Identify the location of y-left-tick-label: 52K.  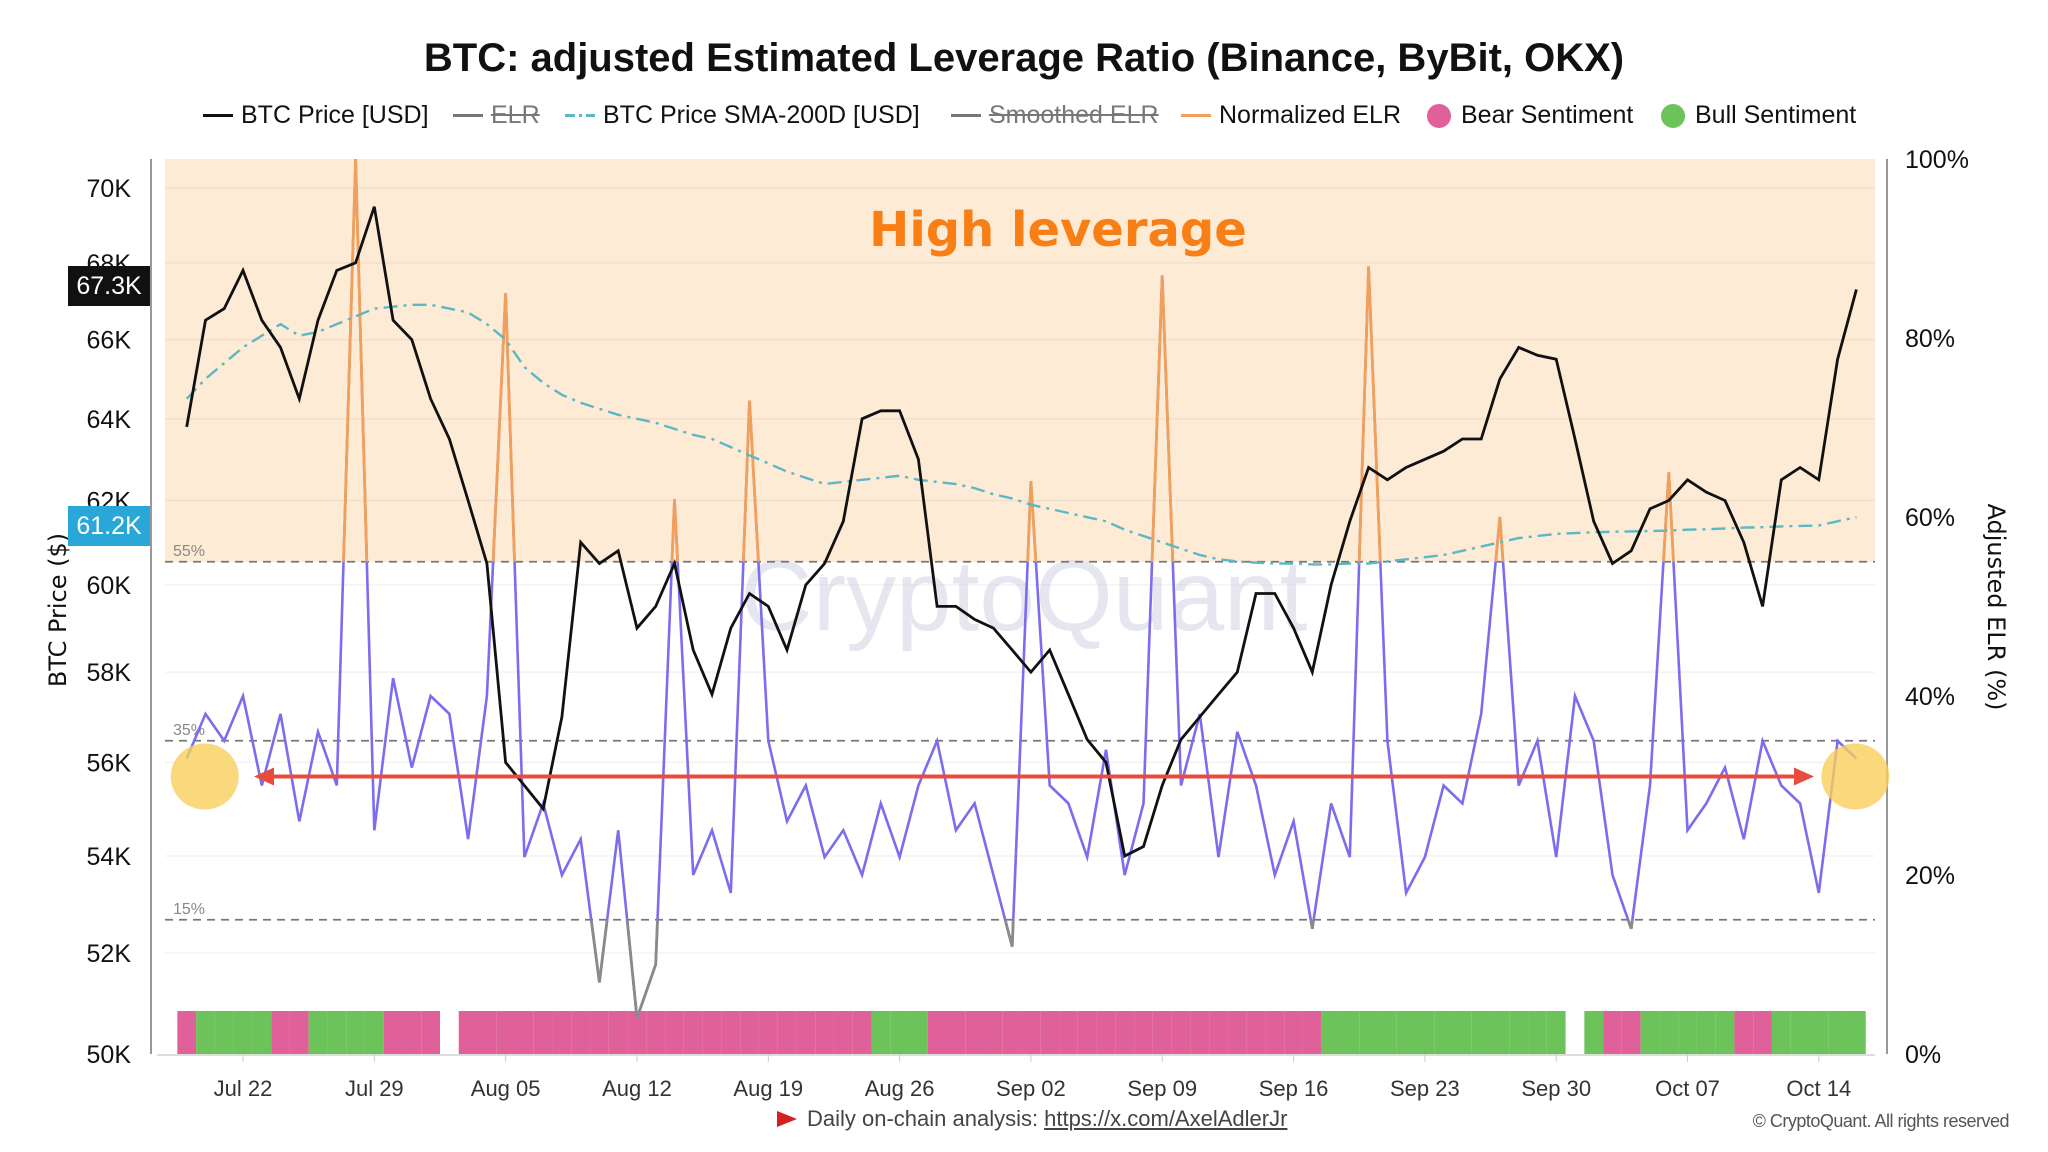
(109, 954).